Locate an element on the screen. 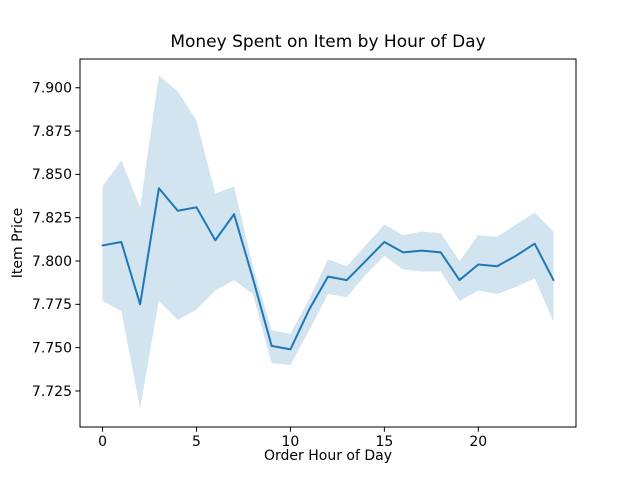 The height and width of the screenshot is (480, 640). x-tick-label: 10 is located at coordinates (291, 442).